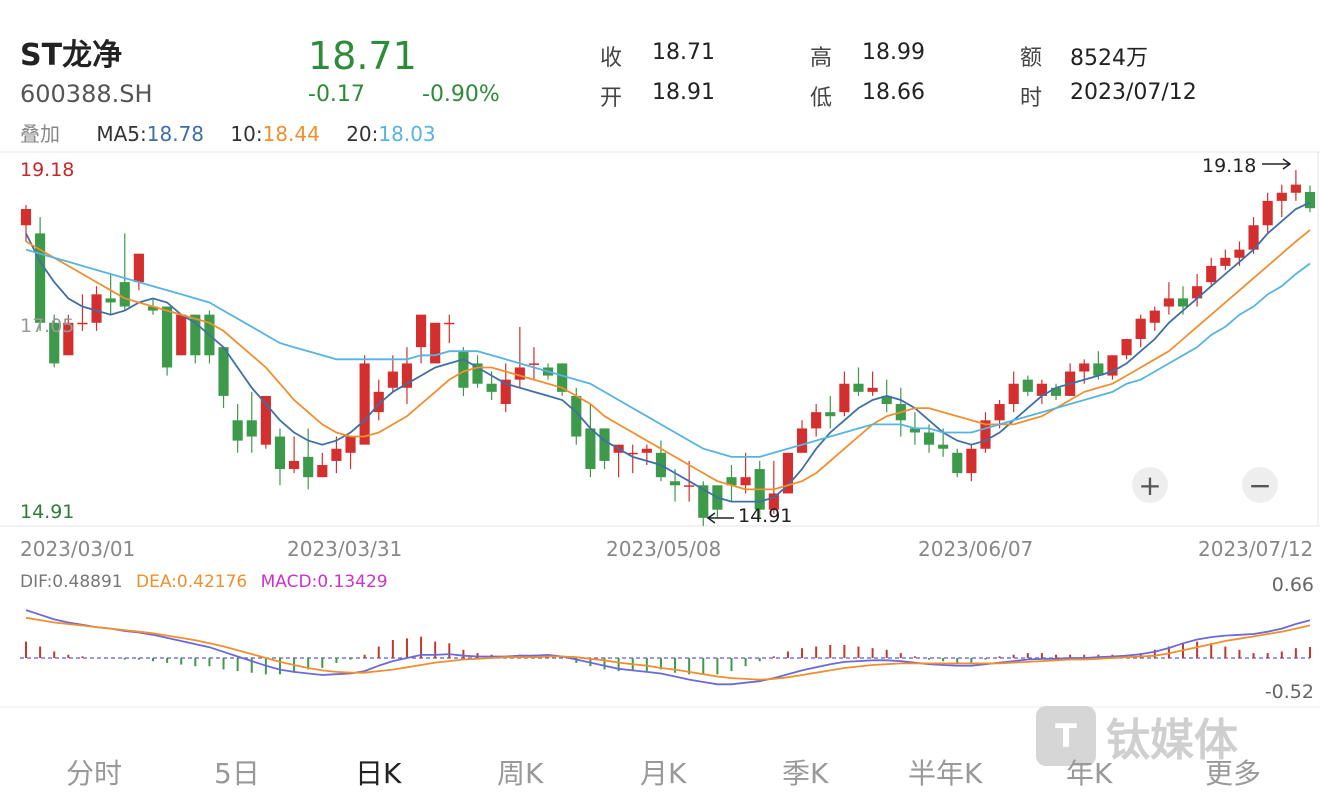 This screenshot has width=1320, height=797. Describe the element at coordinates (86, 94) in the screenshot. I see `stock-code: 600388.SH` at that location.